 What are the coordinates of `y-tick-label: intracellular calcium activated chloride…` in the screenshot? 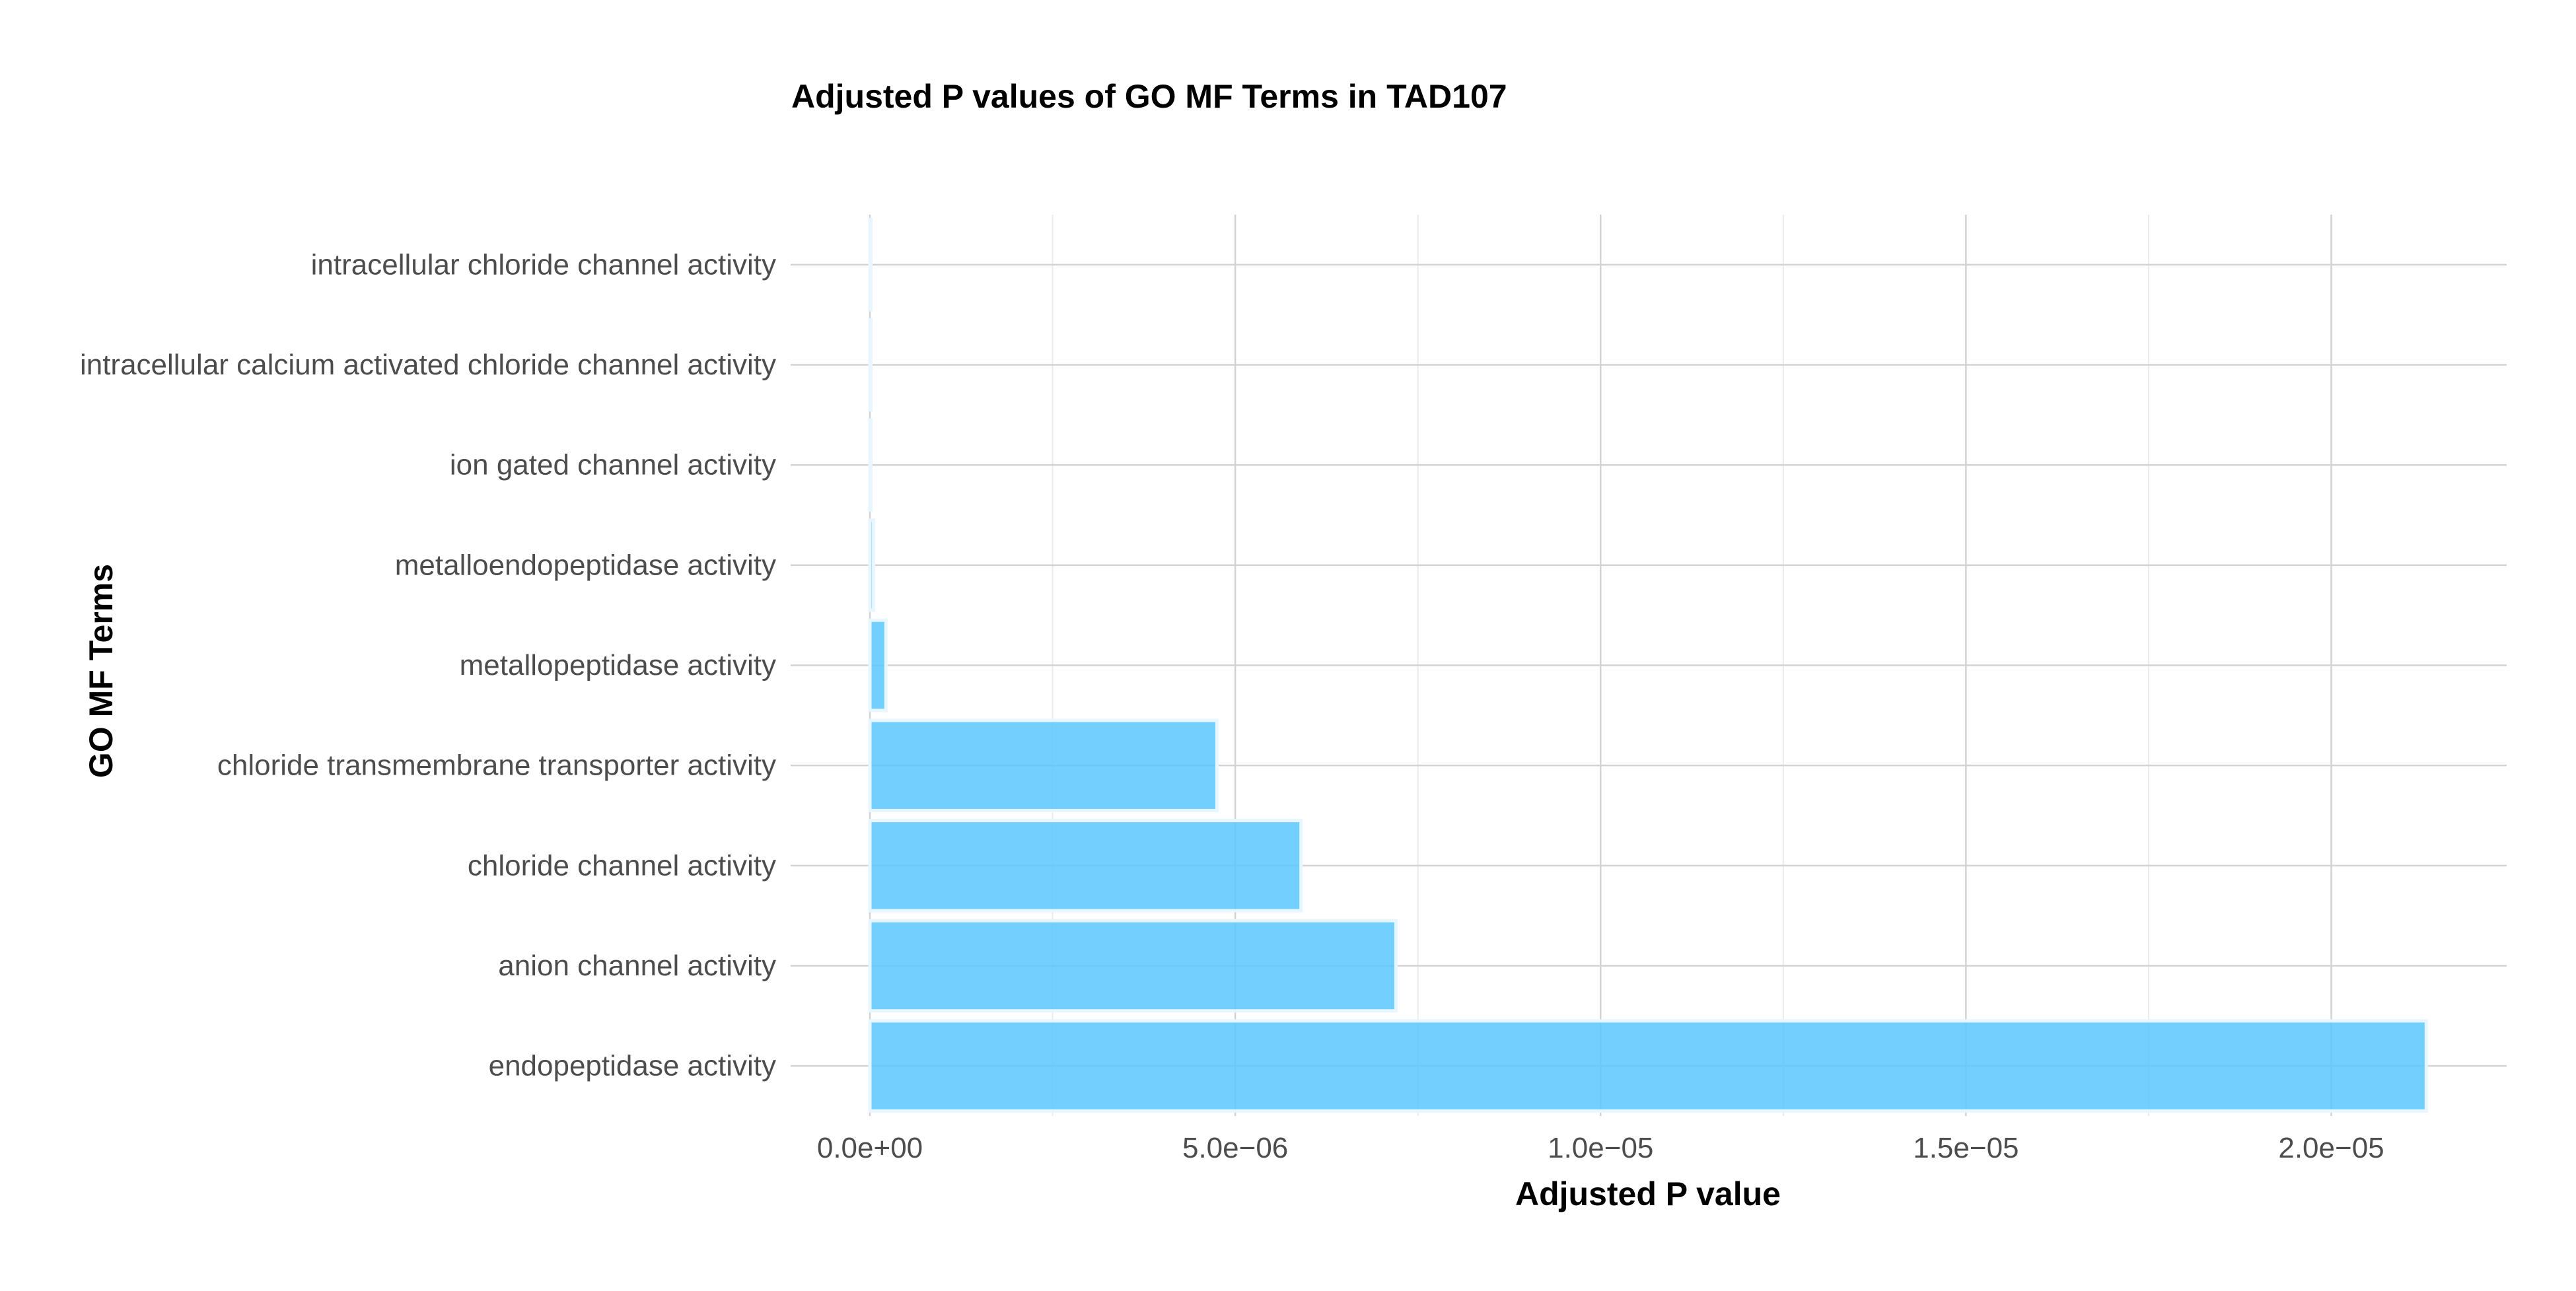 It's located at (428, 365).